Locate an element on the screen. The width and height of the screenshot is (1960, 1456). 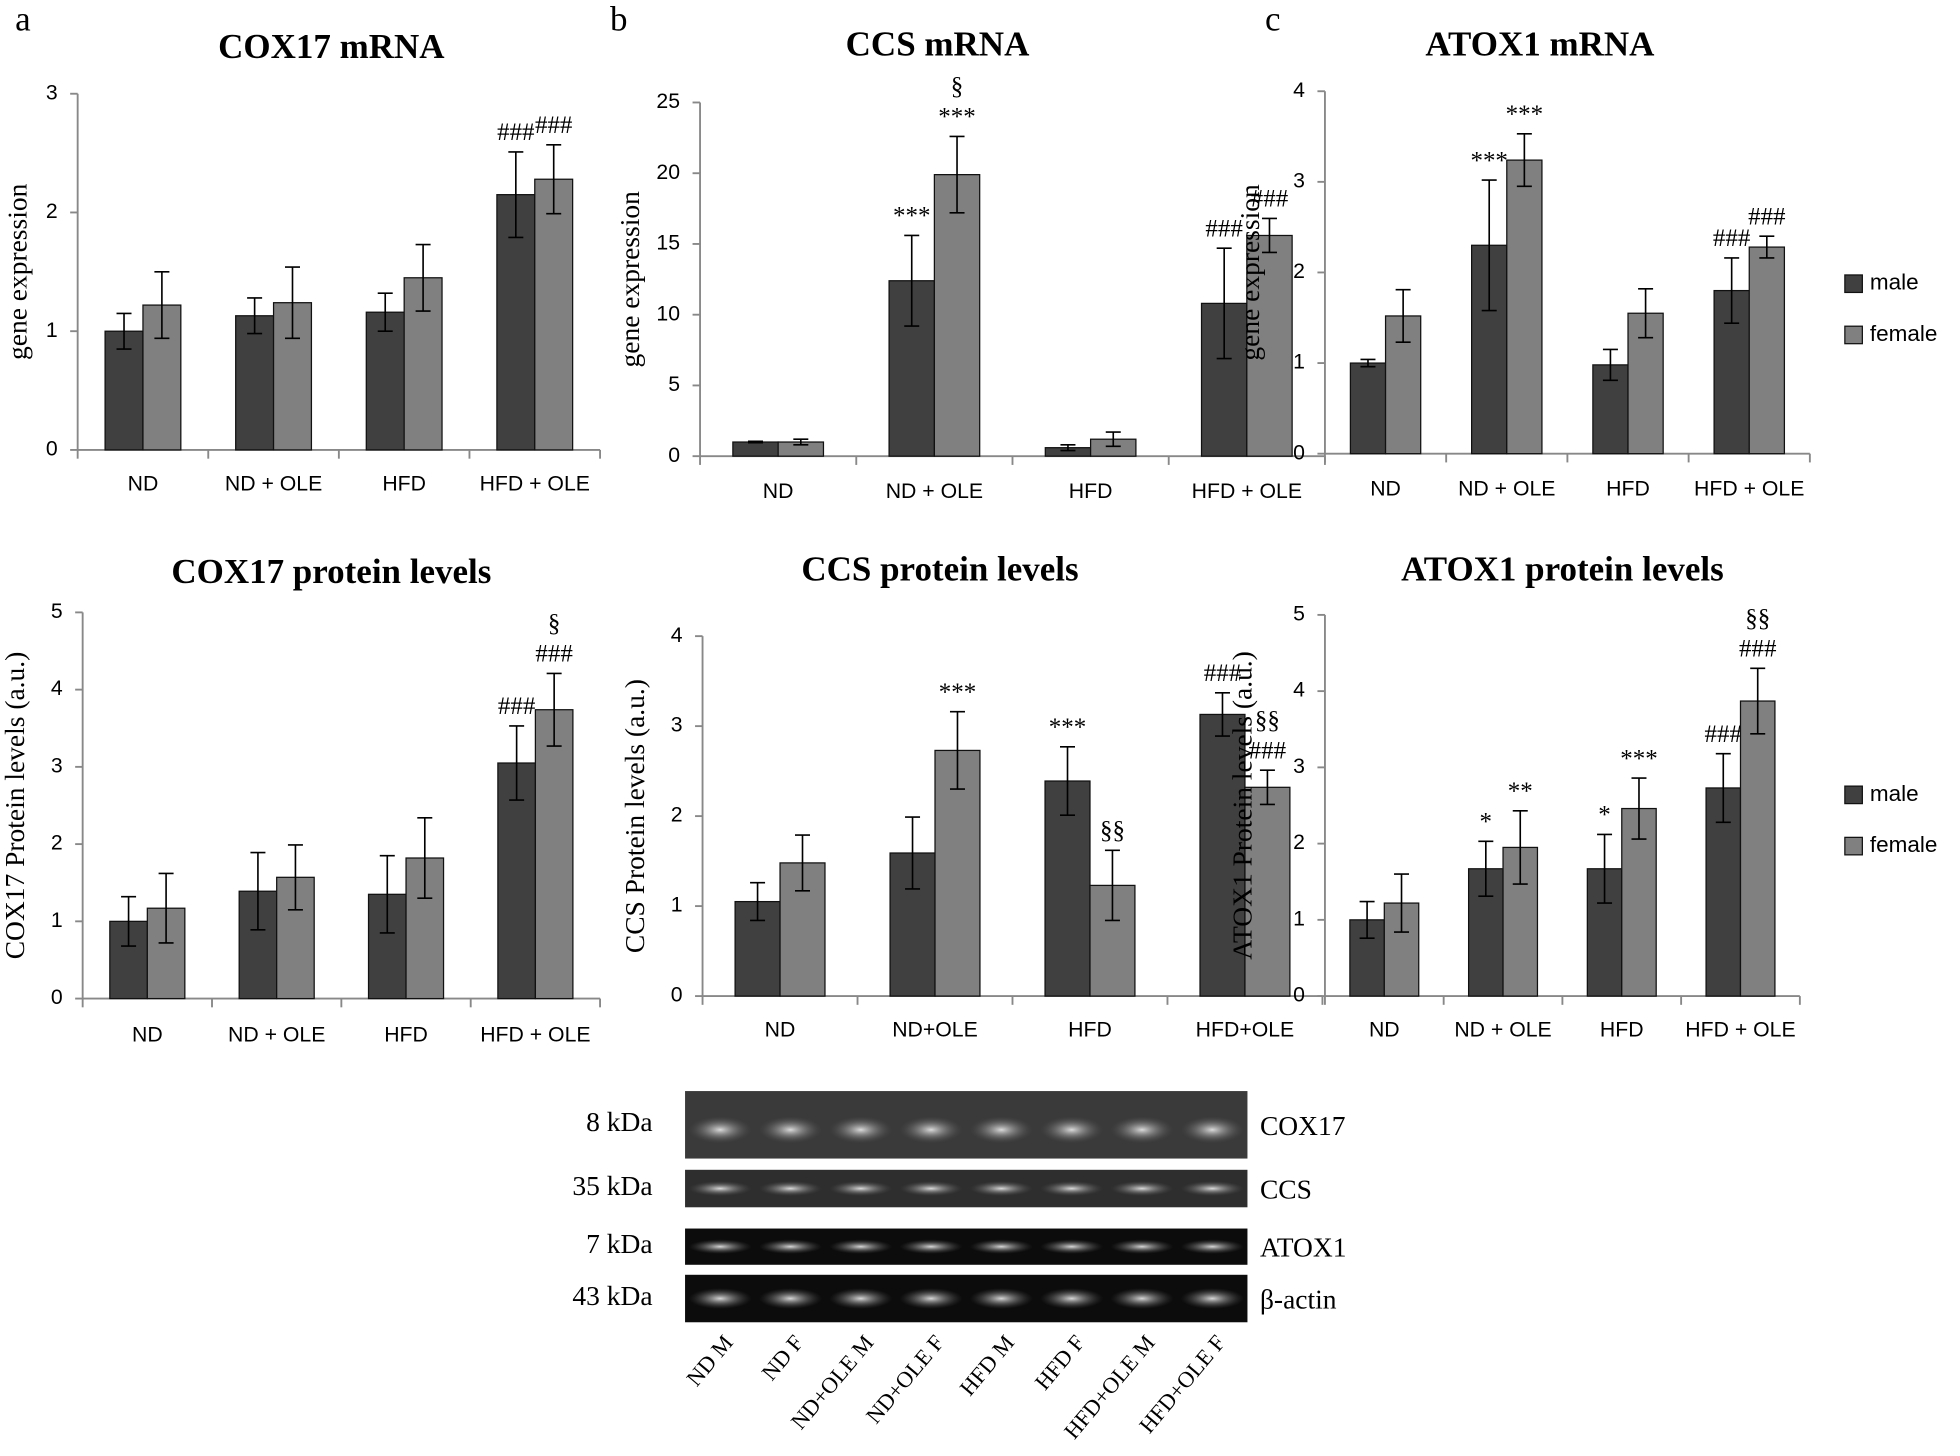
y-tick-label: 25 is located at coordinates (668, 101).